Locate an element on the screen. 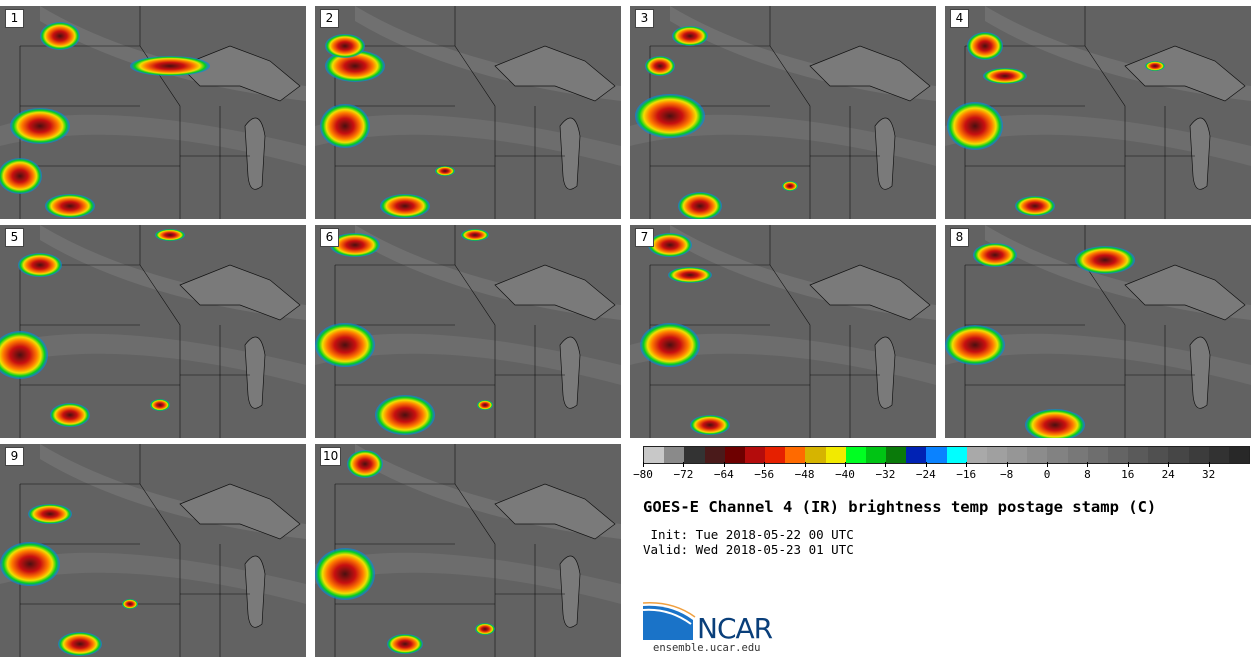 This screenshot has height=657, width=1260. tick-label: −16 is located at coordinates (966, 474).